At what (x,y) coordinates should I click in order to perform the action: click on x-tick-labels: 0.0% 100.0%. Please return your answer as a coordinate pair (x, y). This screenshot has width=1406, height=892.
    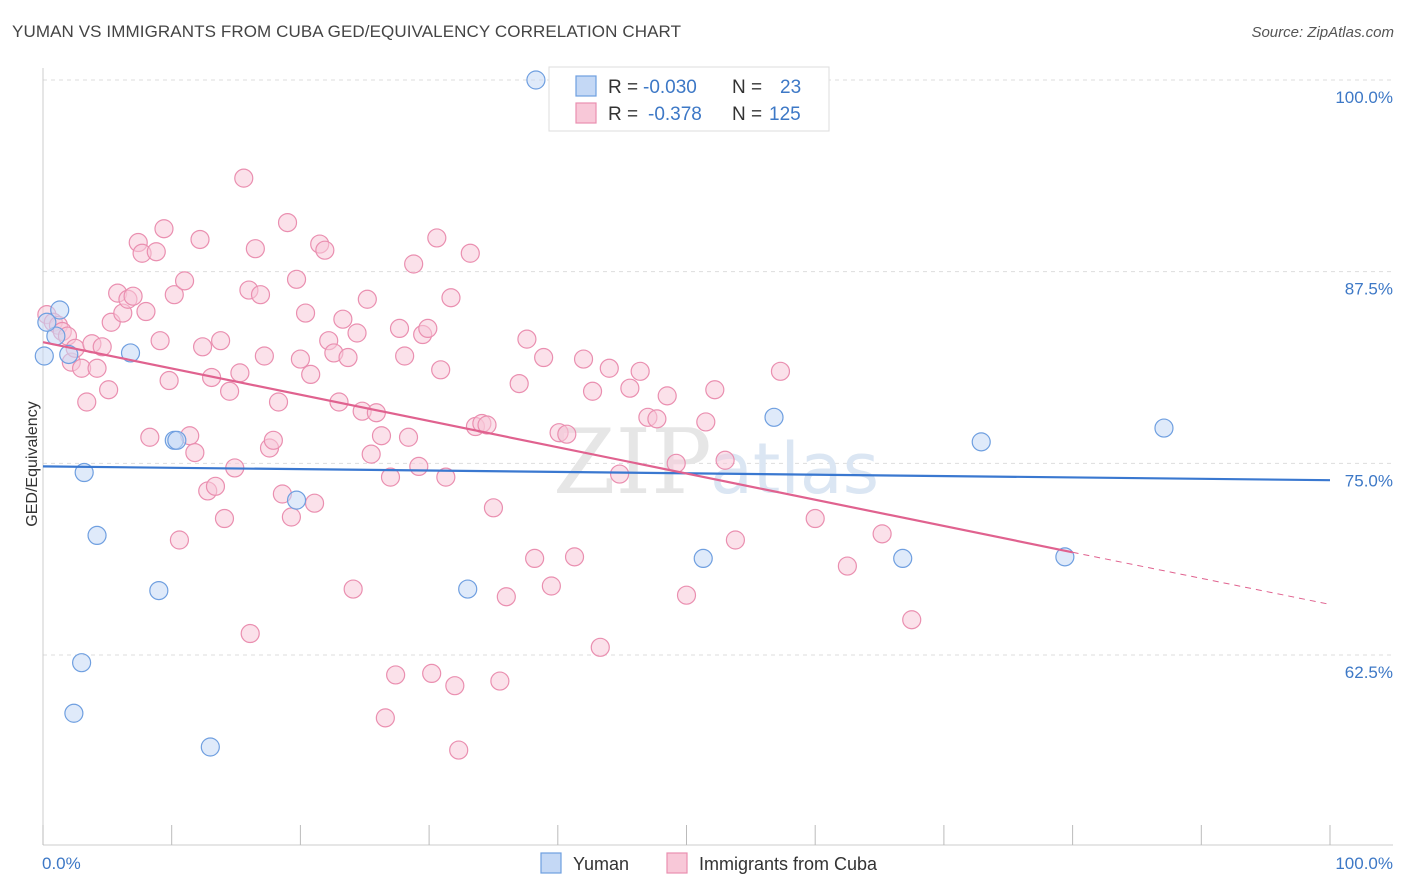
    Looking at the image, I should click on (717, 863).